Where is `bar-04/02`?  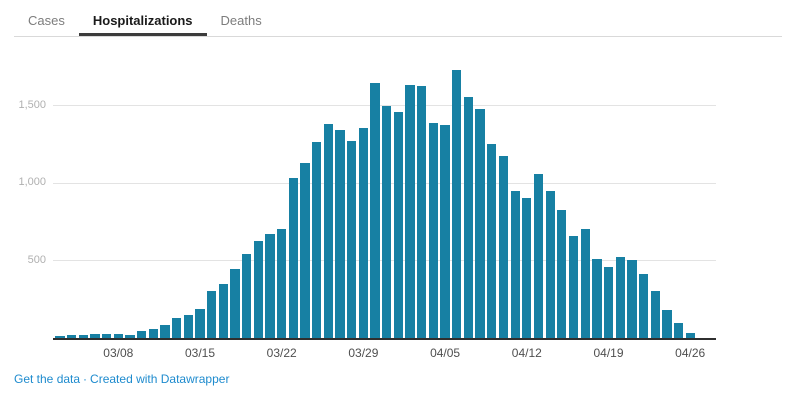 bar-04/02 is located at coordinates (410, 211).